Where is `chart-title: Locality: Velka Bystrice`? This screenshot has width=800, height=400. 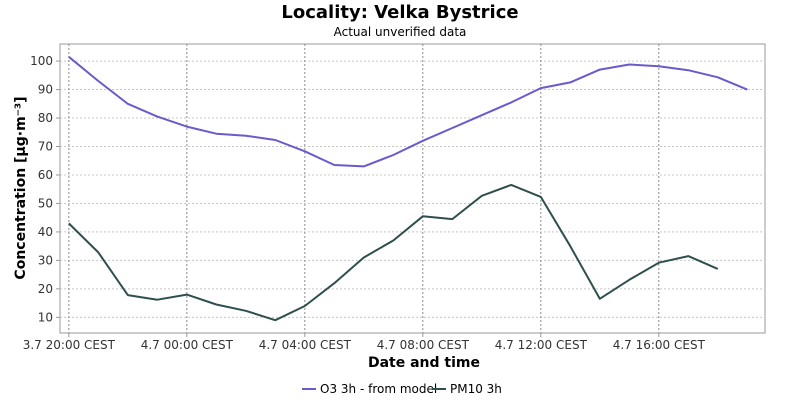 chart-title: Locality: Velka Bystrice is located at coordinates (399, 12).